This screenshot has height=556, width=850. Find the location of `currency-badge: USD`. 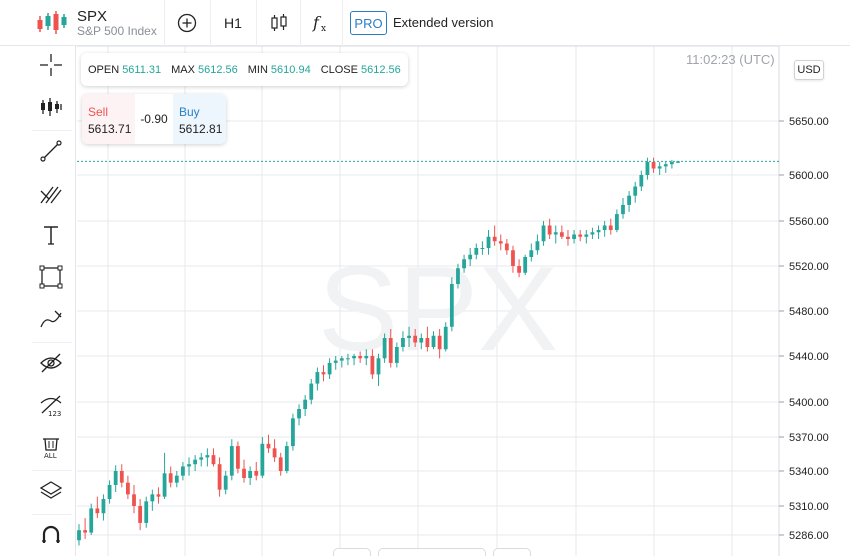

currency-badge: USD is located at coordinates (809, 70).